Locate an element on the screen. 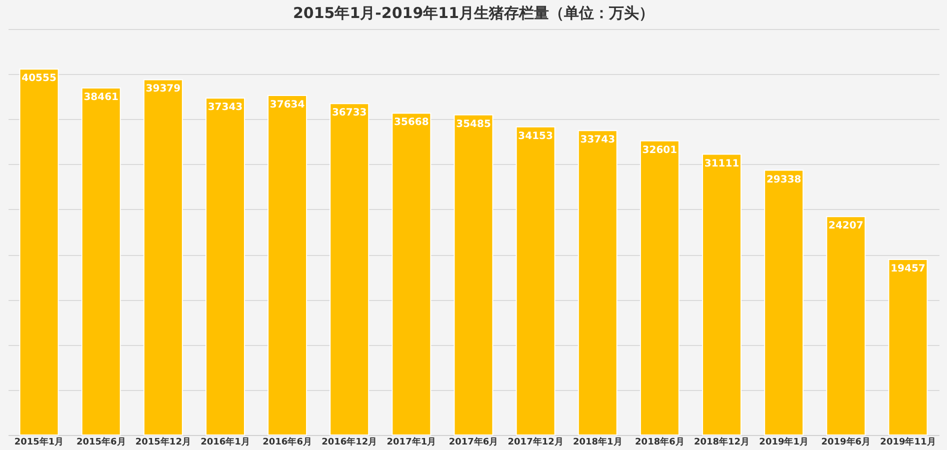  x-tick-label: 2015年12月 is located at coordinates (163, 442).